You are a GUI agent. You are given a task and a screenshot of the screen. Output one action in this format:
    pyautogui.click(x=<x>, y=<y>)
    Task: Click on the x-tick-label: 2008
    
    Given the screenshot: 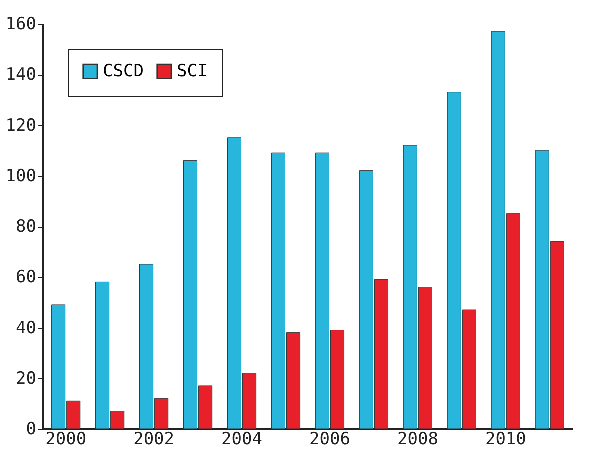 What is the action you would take?
    pyautogui.click(x=417, y=440)
    